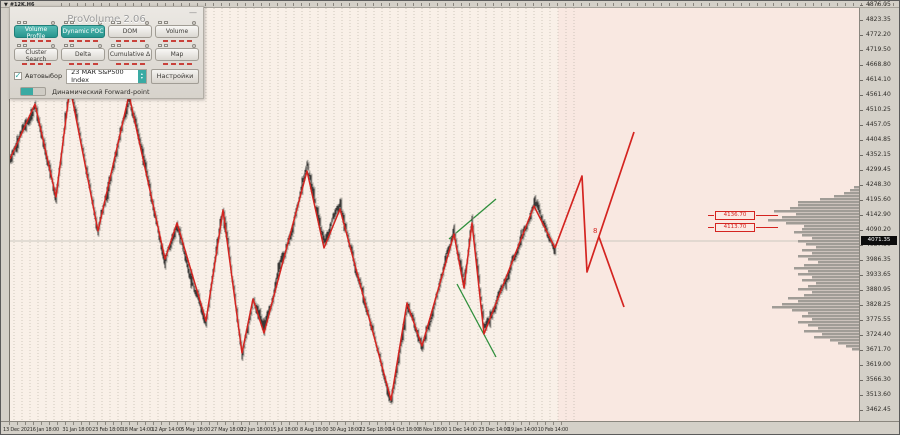 This screenshot has width=900, height=435. Describe the element at coordinates (878, 289) in the screenshot. I see `price-axis-label: 3880.95` at that location.